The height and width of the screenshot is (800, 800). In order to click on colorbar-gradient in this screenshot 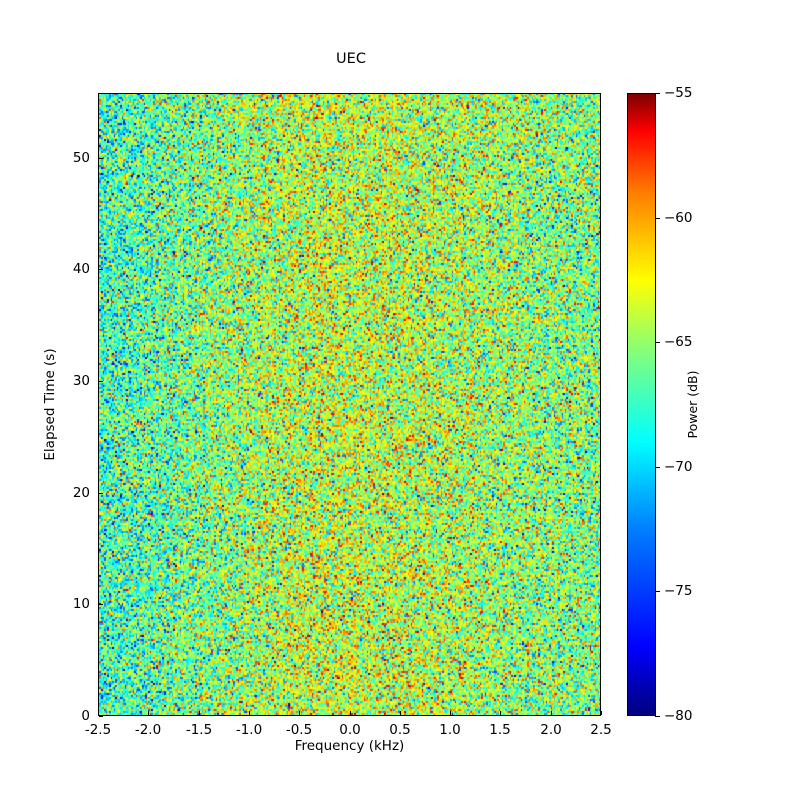, I will do `click(641, 404)`.